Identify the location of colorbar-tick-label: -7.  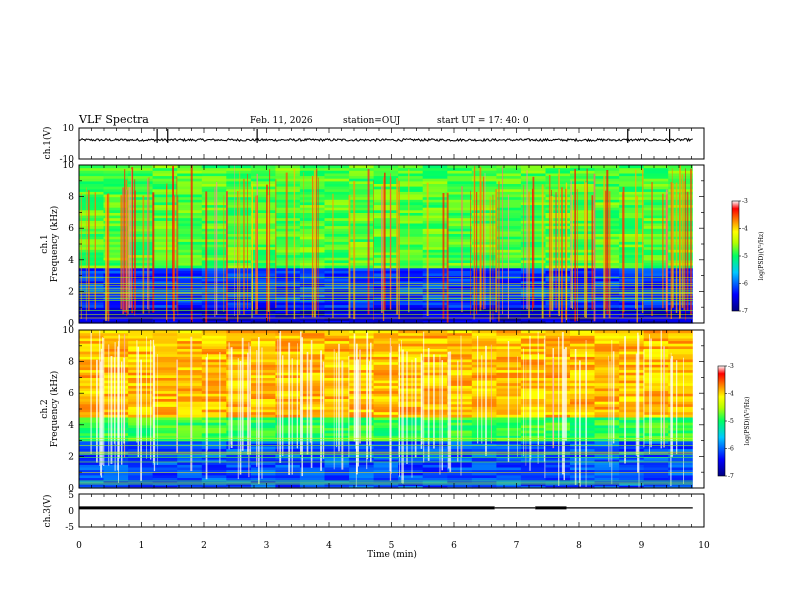
(731, 476).